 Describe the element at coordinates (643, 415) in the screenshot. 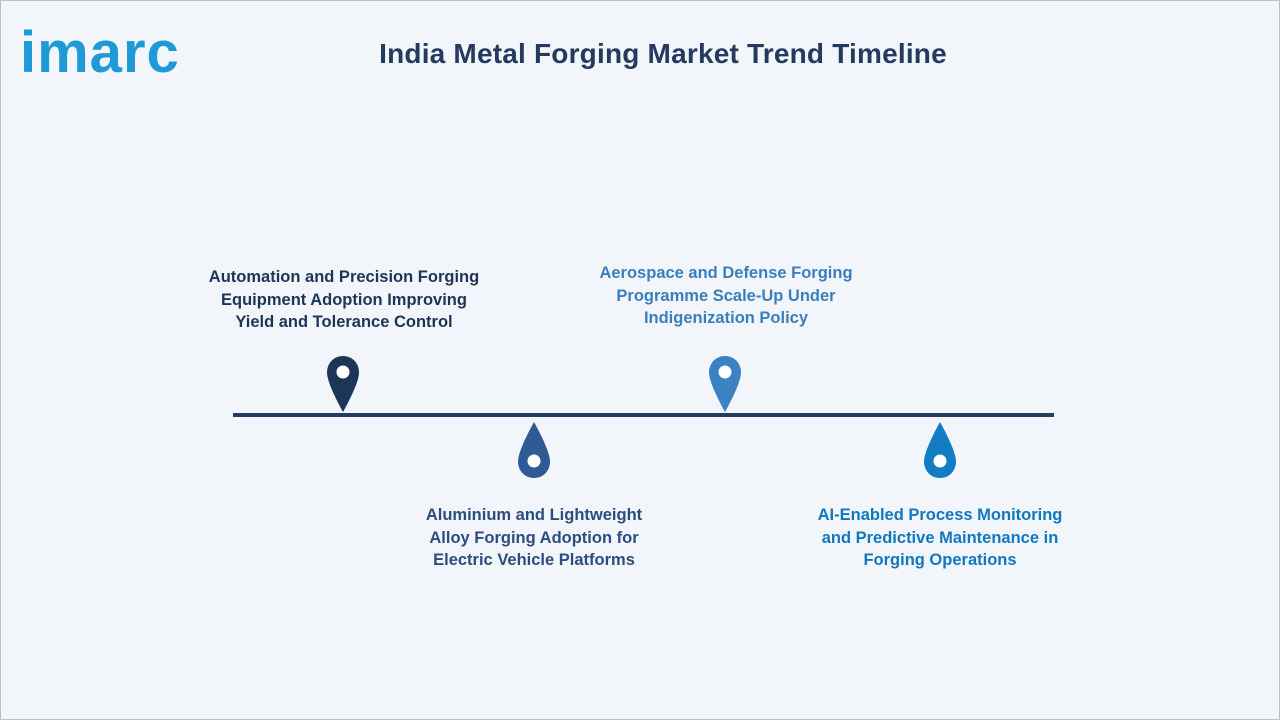

I see `timeline-axis` at that location.